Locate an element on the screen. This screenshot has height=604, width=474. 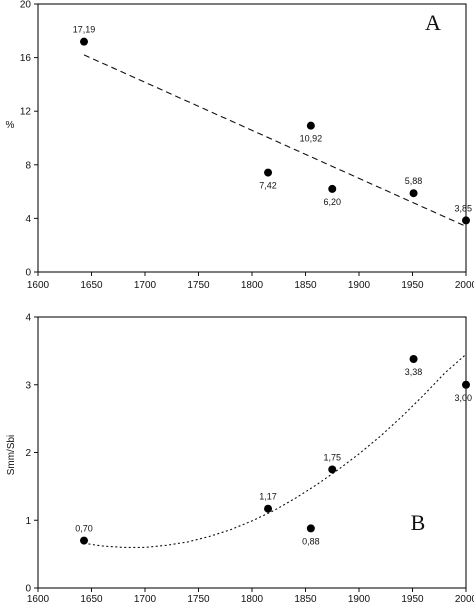
data-label: 3,00 is located at coordinates (463, 398).